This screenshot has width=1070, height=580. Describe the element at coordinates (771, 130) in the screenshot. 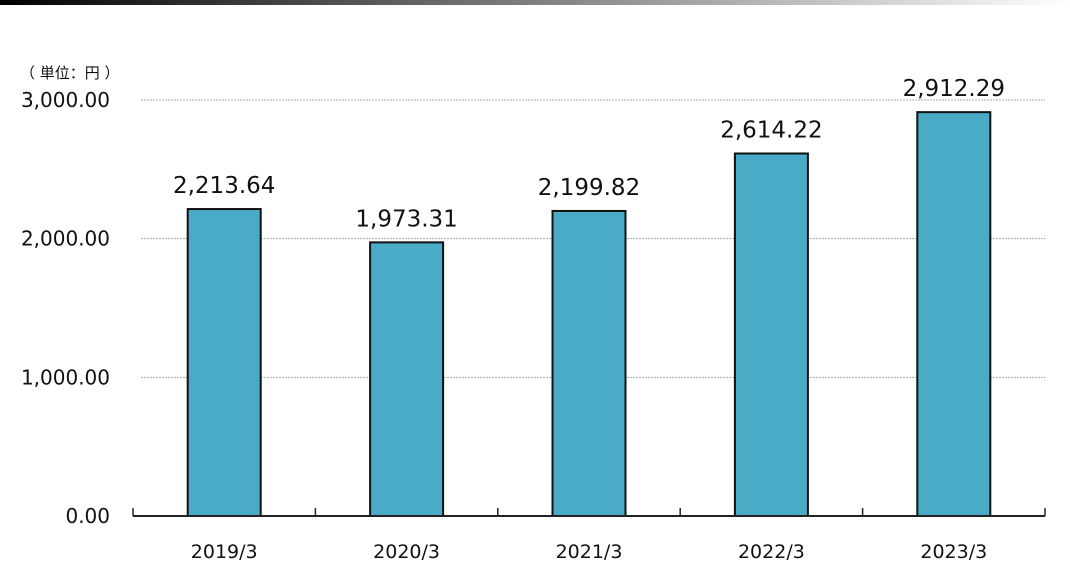

I see `data-label-2022/3: 2,614.22` at that location.